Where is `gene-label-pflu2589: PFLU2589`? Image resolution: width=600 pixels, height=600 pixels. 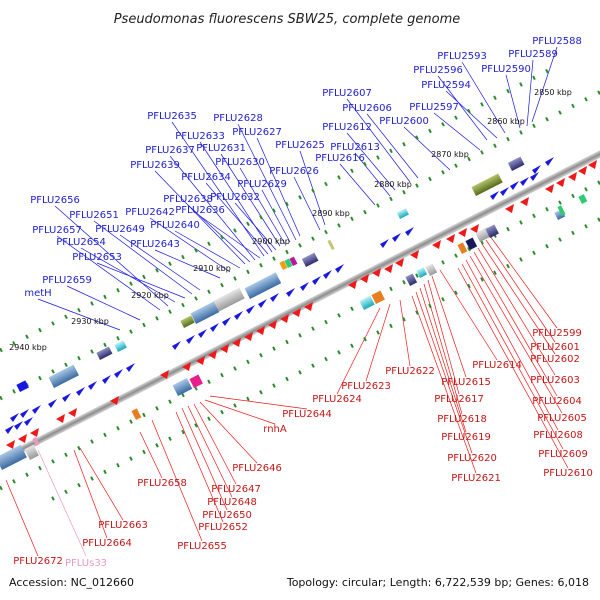 gene-label-pflu2589: PFLU2589 is located at coordinates (533, 54).